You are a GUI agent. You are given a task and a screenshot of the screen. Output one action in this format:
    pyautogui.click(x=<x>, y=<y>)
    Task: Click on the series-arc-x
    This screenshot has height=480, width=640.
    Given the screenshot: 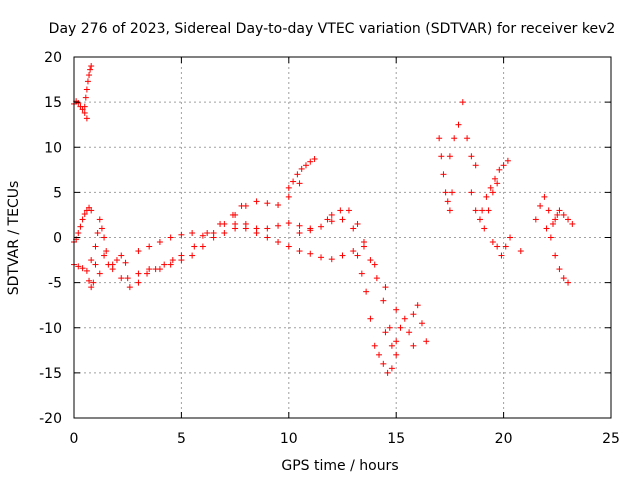 What is the action you would take?
    pyautogui.click(x=564, y=217)
    